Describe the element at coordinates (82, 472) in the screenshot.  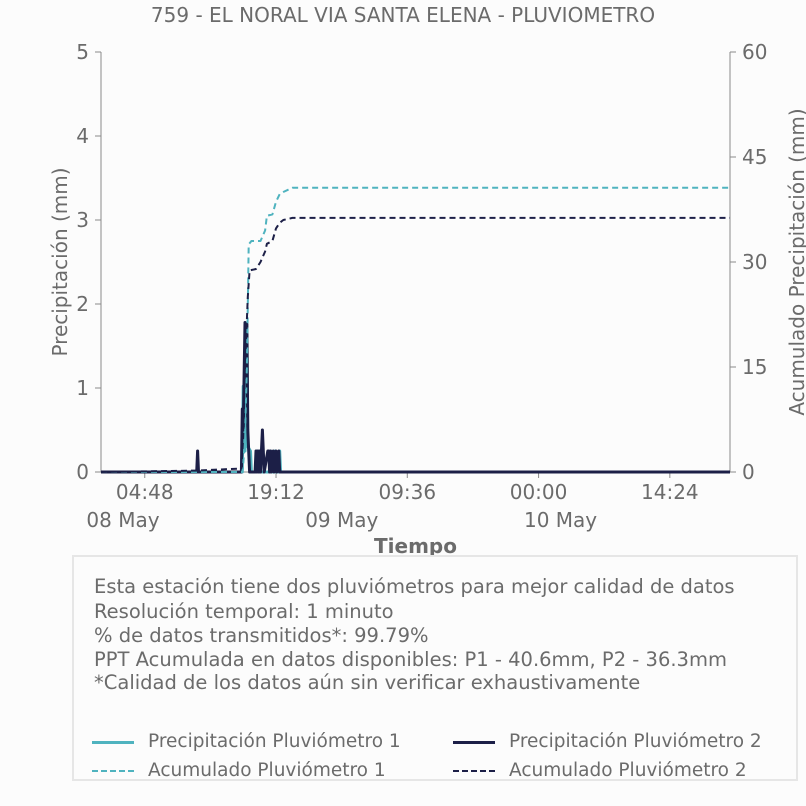
I see `left-tick-label: 0` at that location.